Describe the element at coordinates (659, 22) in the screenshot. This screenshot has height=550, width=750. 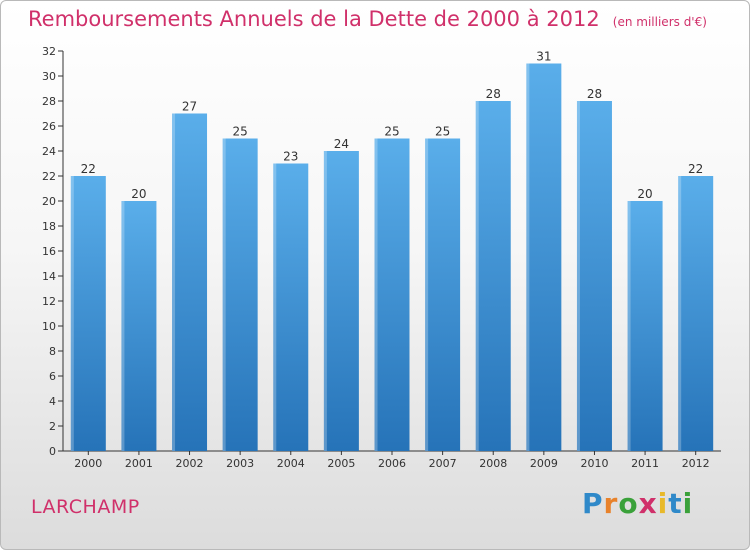
I see `chart-unit-note: (en milliers d'€)` at that location.